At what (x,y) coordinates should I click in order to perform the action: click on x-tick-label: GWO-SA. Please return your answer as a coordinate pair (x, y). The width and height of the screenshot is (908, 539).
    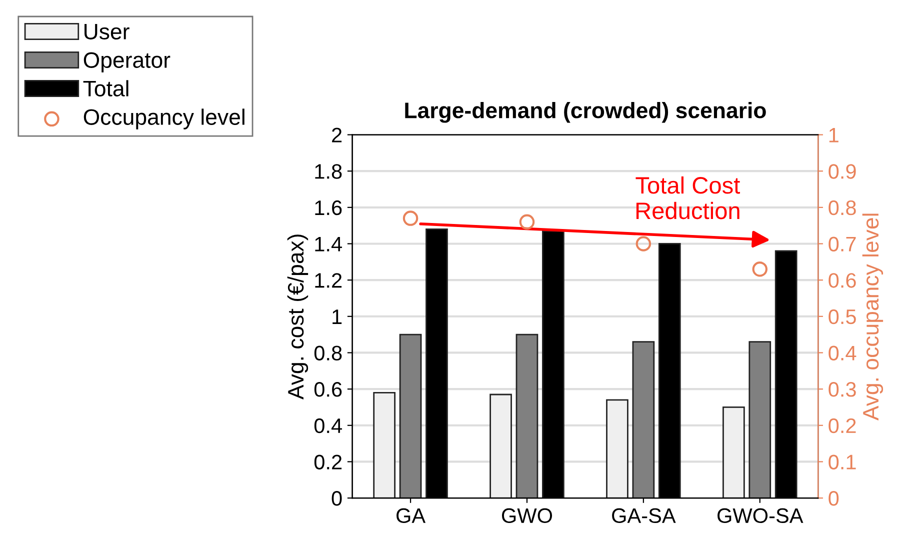
    Looking at the image, I should click on (761, 516).